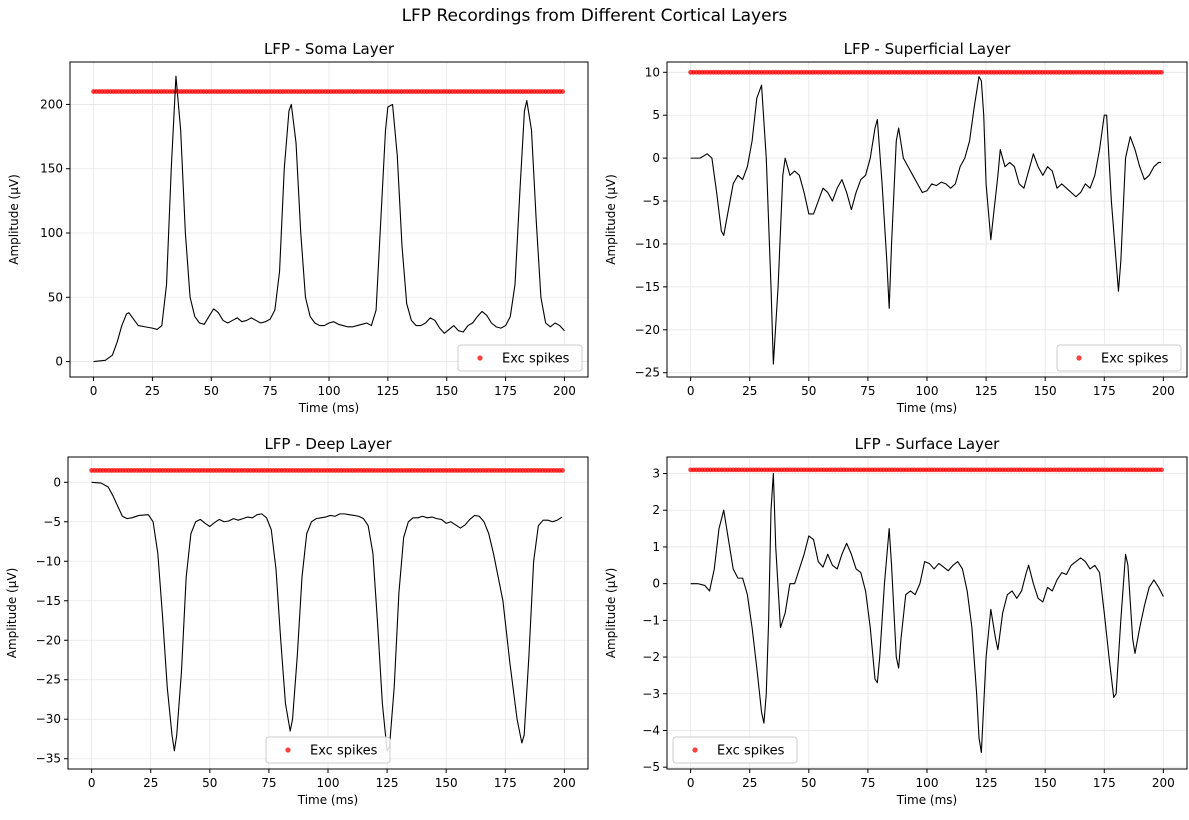  What do you see at coordinates (651, 730) in the screenshot?
I see `y-tick-label: −4` at bounding box center [651, 730].